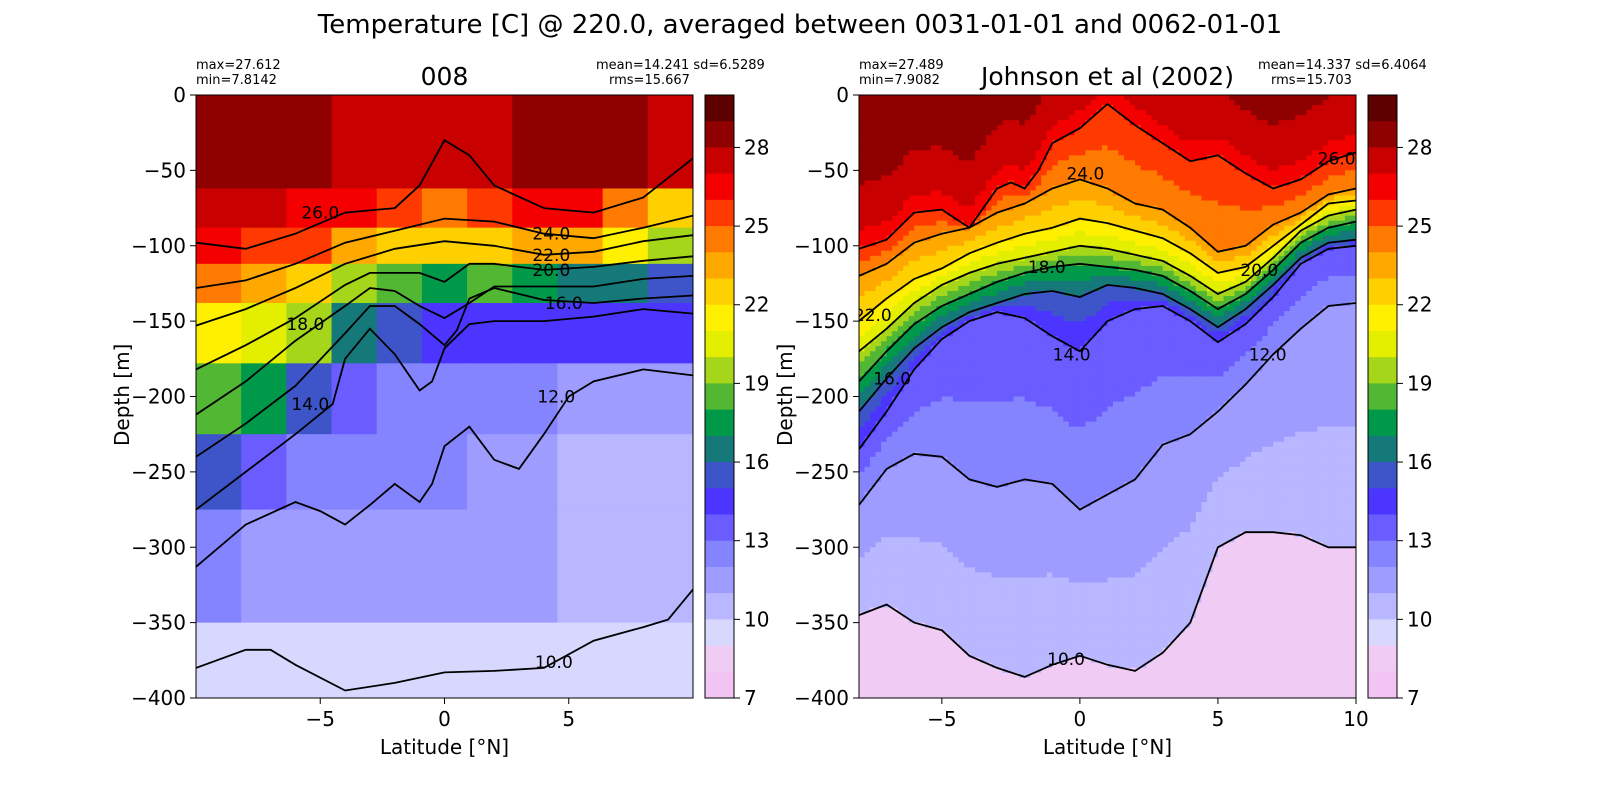 Image resolution: width=1600 pixels, height=800 pixels. I want to click on left-colorbar-bin, so click(719, 423).